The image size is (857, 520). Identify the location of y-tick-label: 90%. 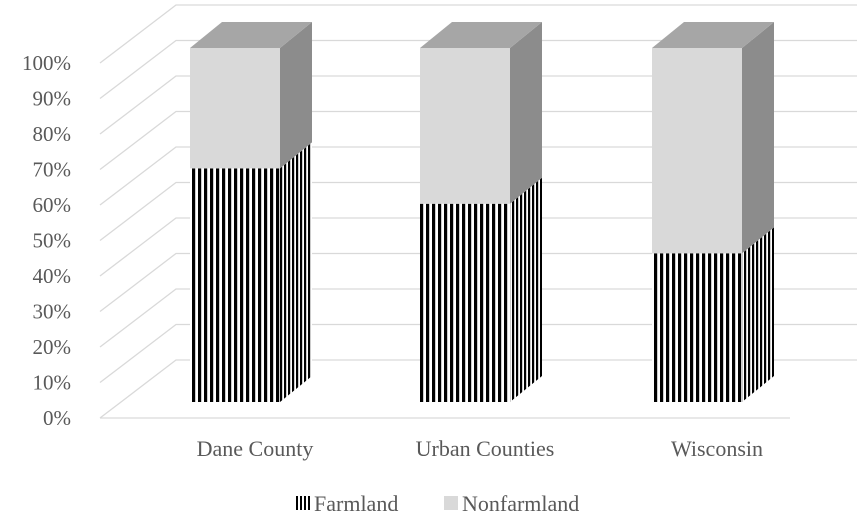
(52, 99).